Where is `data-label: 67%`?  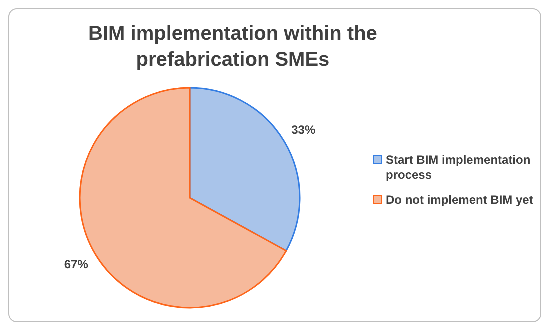
data-label: 67% is located at coordinates (76, 264).